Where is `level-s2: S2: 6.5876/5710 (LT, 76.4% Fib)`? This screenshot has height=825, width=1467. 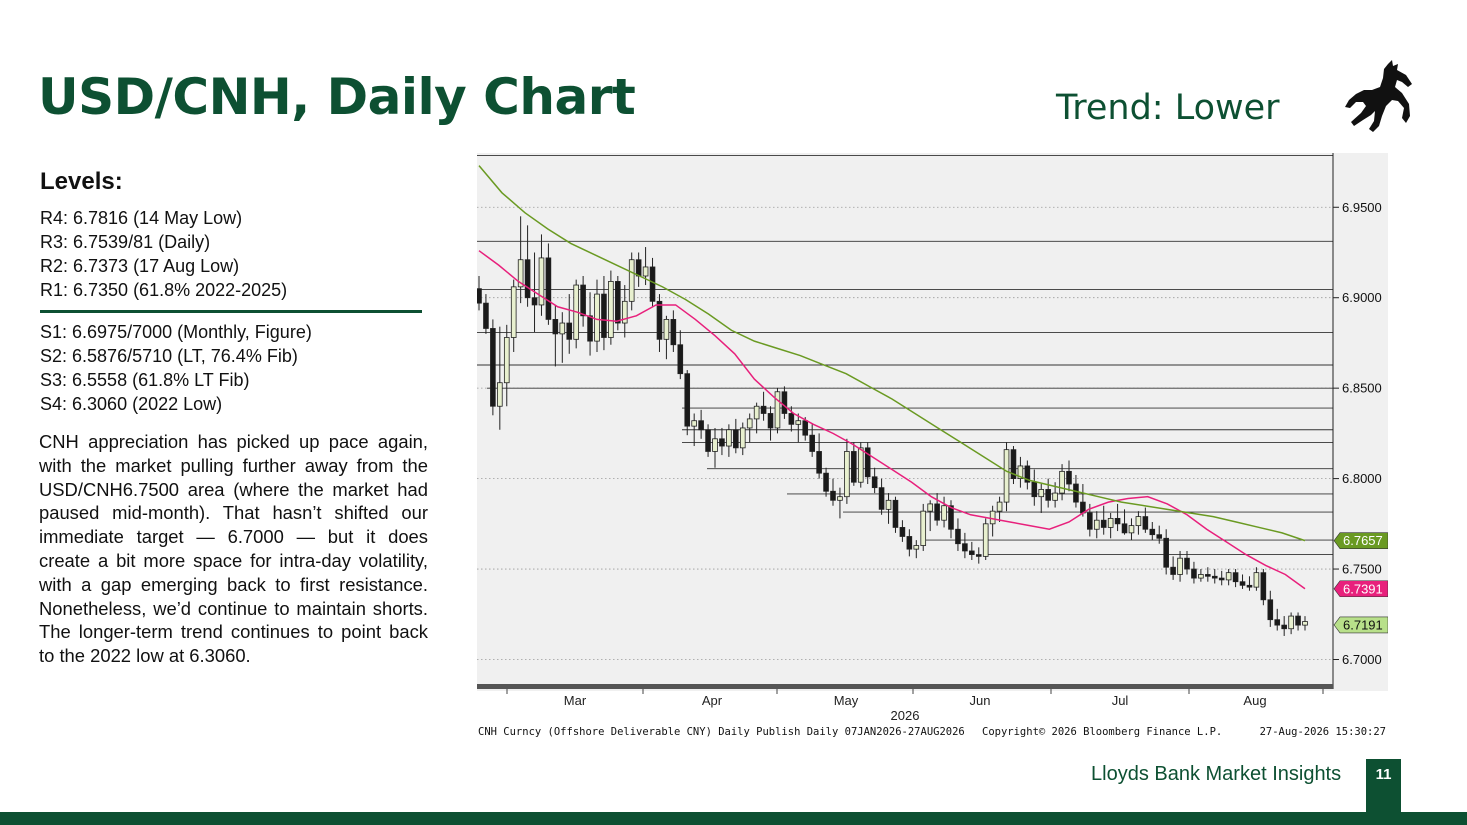 level-s2: S2: 6.5876/5710 (LT, 76.4% Fib) is located at coordinates (169, 356).